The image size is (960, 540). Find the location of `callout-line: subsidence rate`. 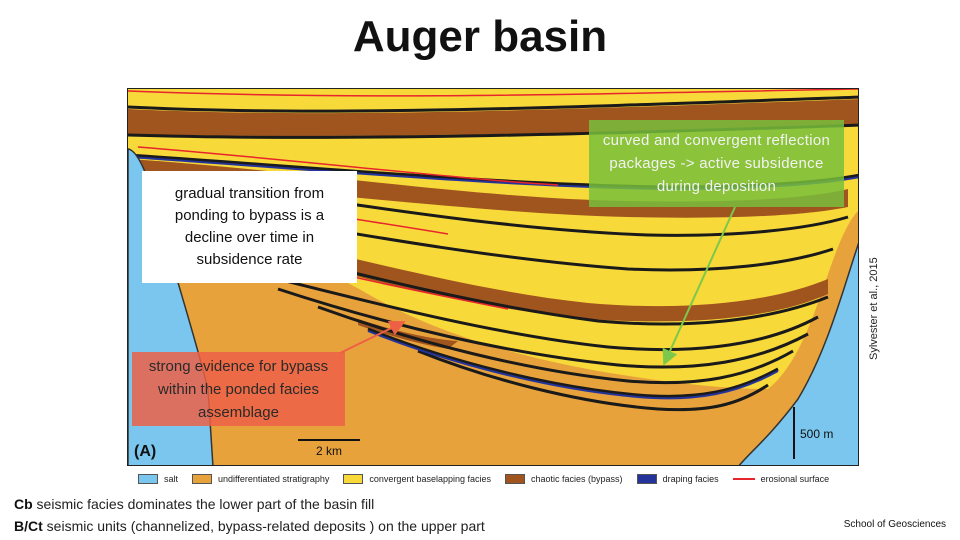

callout-line: subsidence rate is located at coordinates (249, 259).